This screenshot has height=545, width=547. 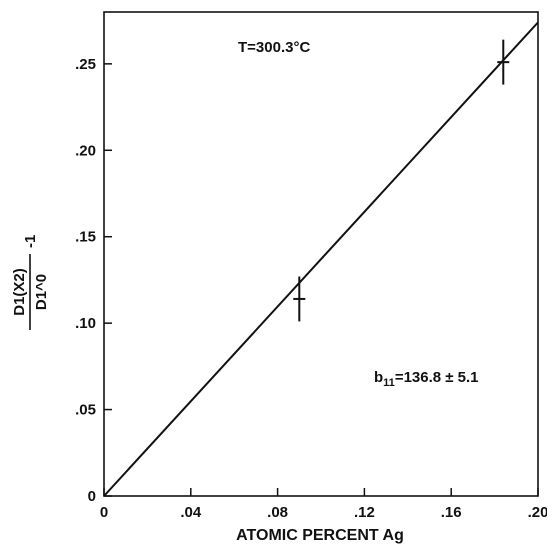 I want to click on x-tick-label: 0, so click(x=104, y=512).